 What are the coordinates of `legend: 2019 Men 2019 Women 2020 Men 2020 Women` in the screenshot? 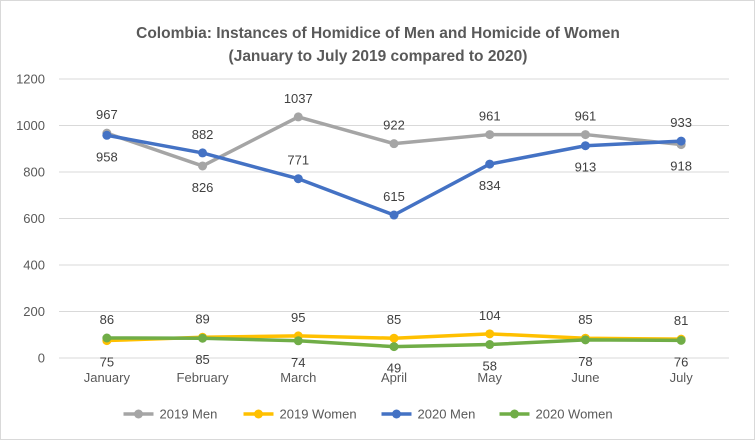 It's located at (368, 414).